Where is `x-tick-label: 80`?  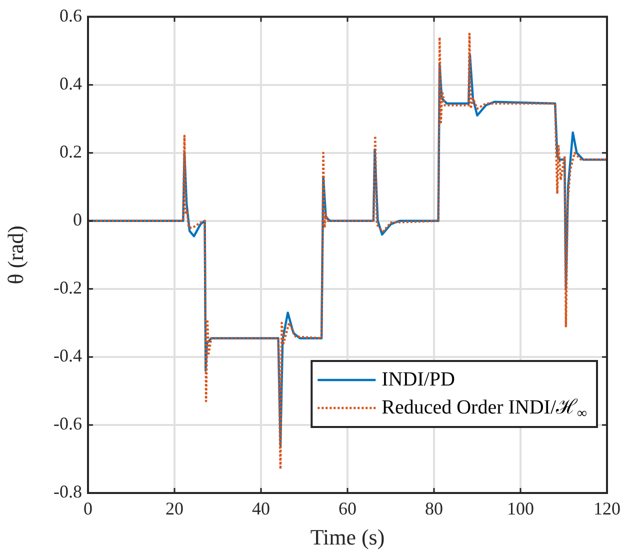 x-tick-label: 80 is located at coordinates (434, 508).